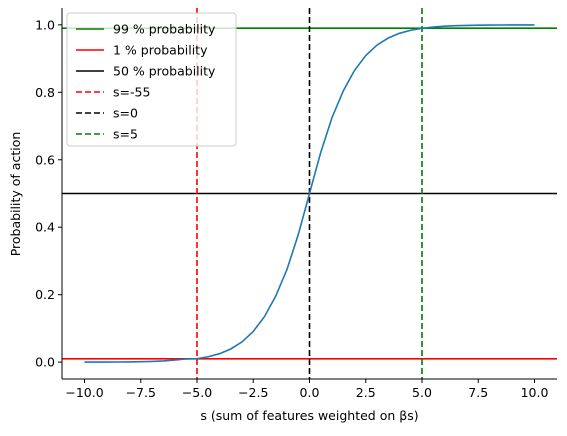 The width and height of the screenshot is (567, 436). What do you see at coordinates (535, 392) in the screenshot?
I see `x-tick-label: 10.0` at bounding box center [535, 392].